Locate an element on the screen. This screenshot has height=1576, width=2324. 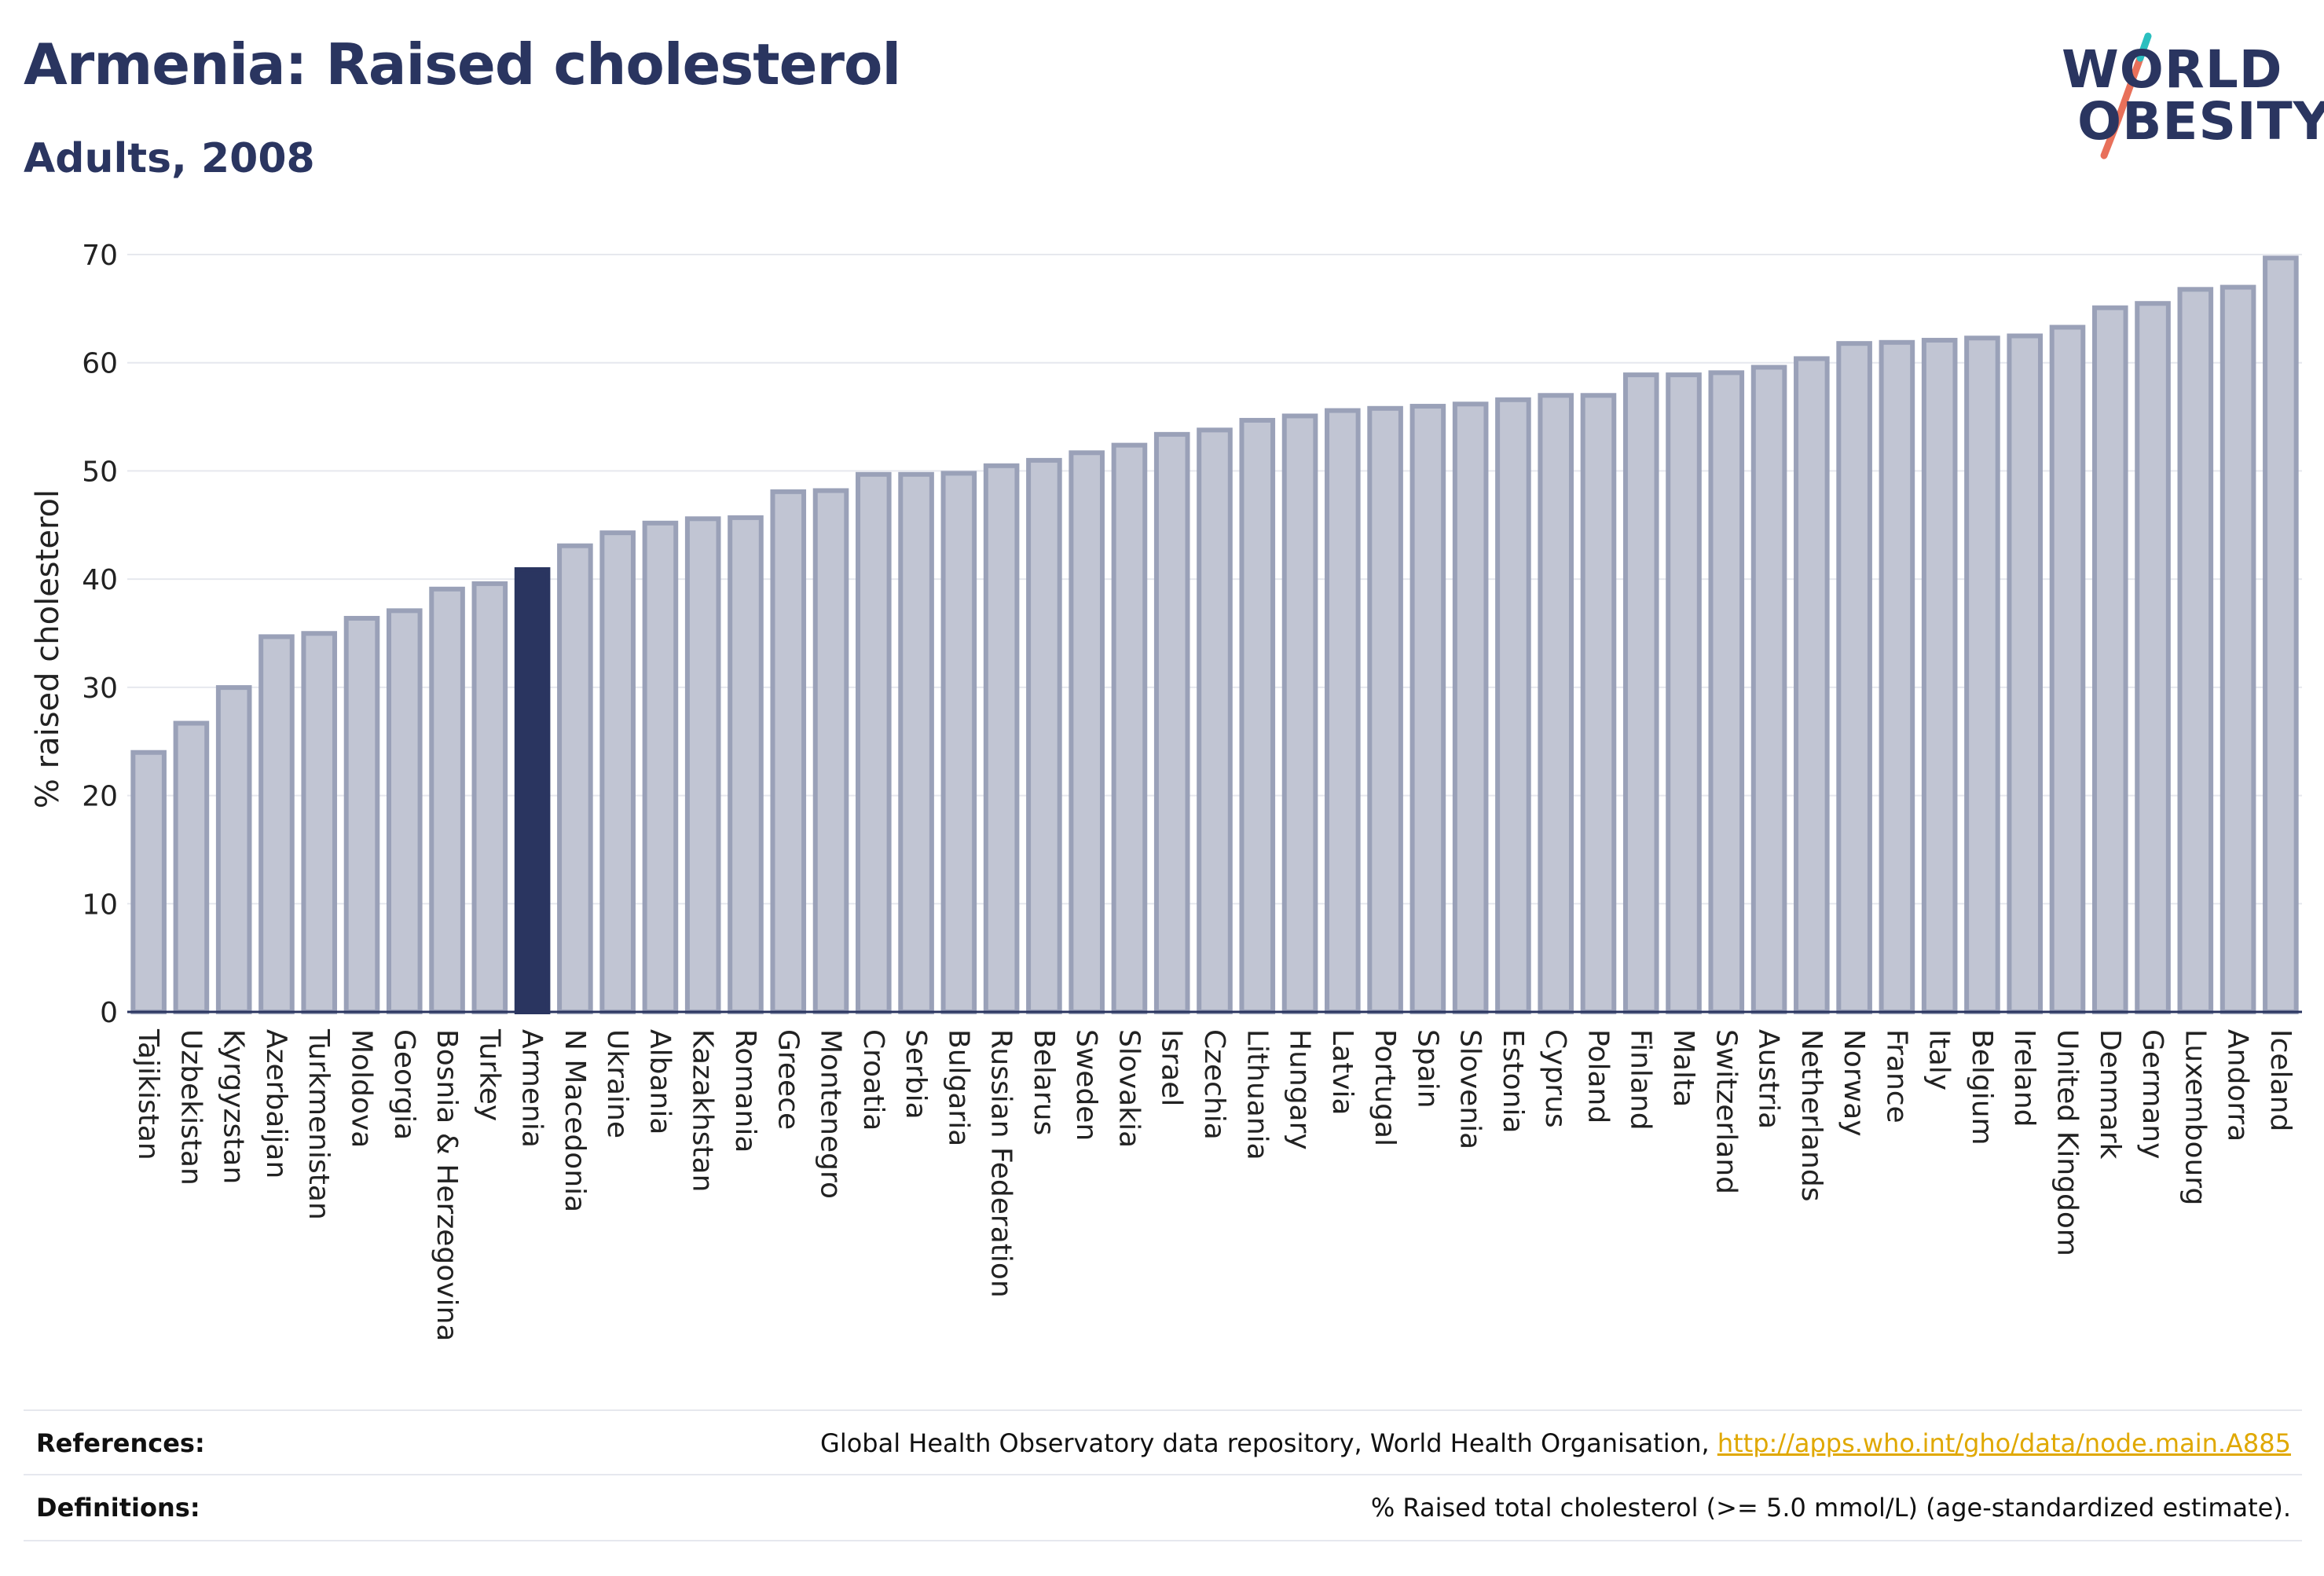
x-tick-label: Romania is located at coordinates (745, 1091).